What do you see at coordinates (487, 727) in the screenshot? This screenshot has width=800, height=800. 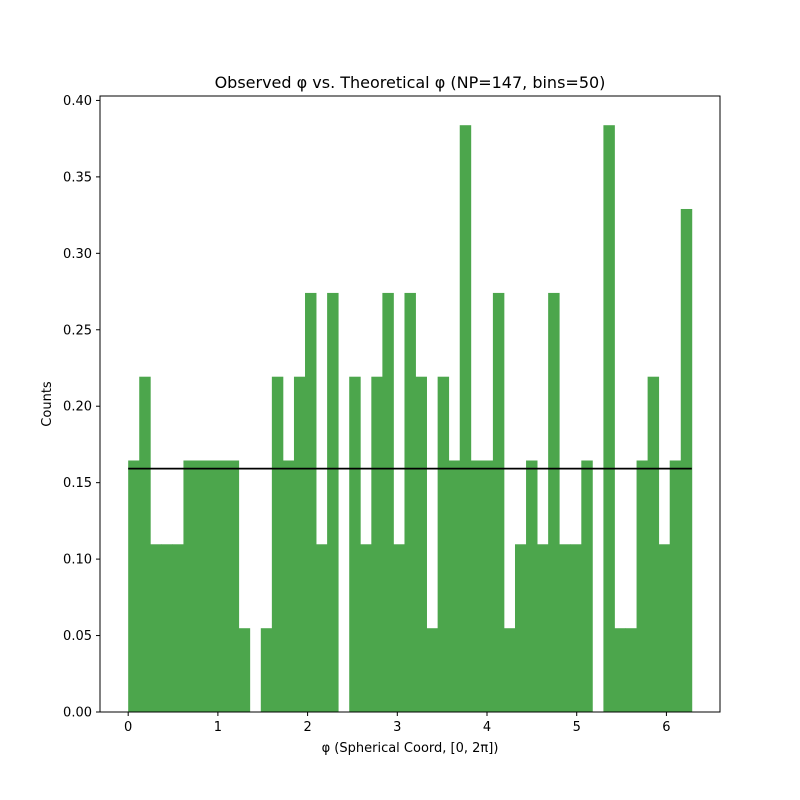 I see `x-tick-label: 4` at bounding box center [487, 727].